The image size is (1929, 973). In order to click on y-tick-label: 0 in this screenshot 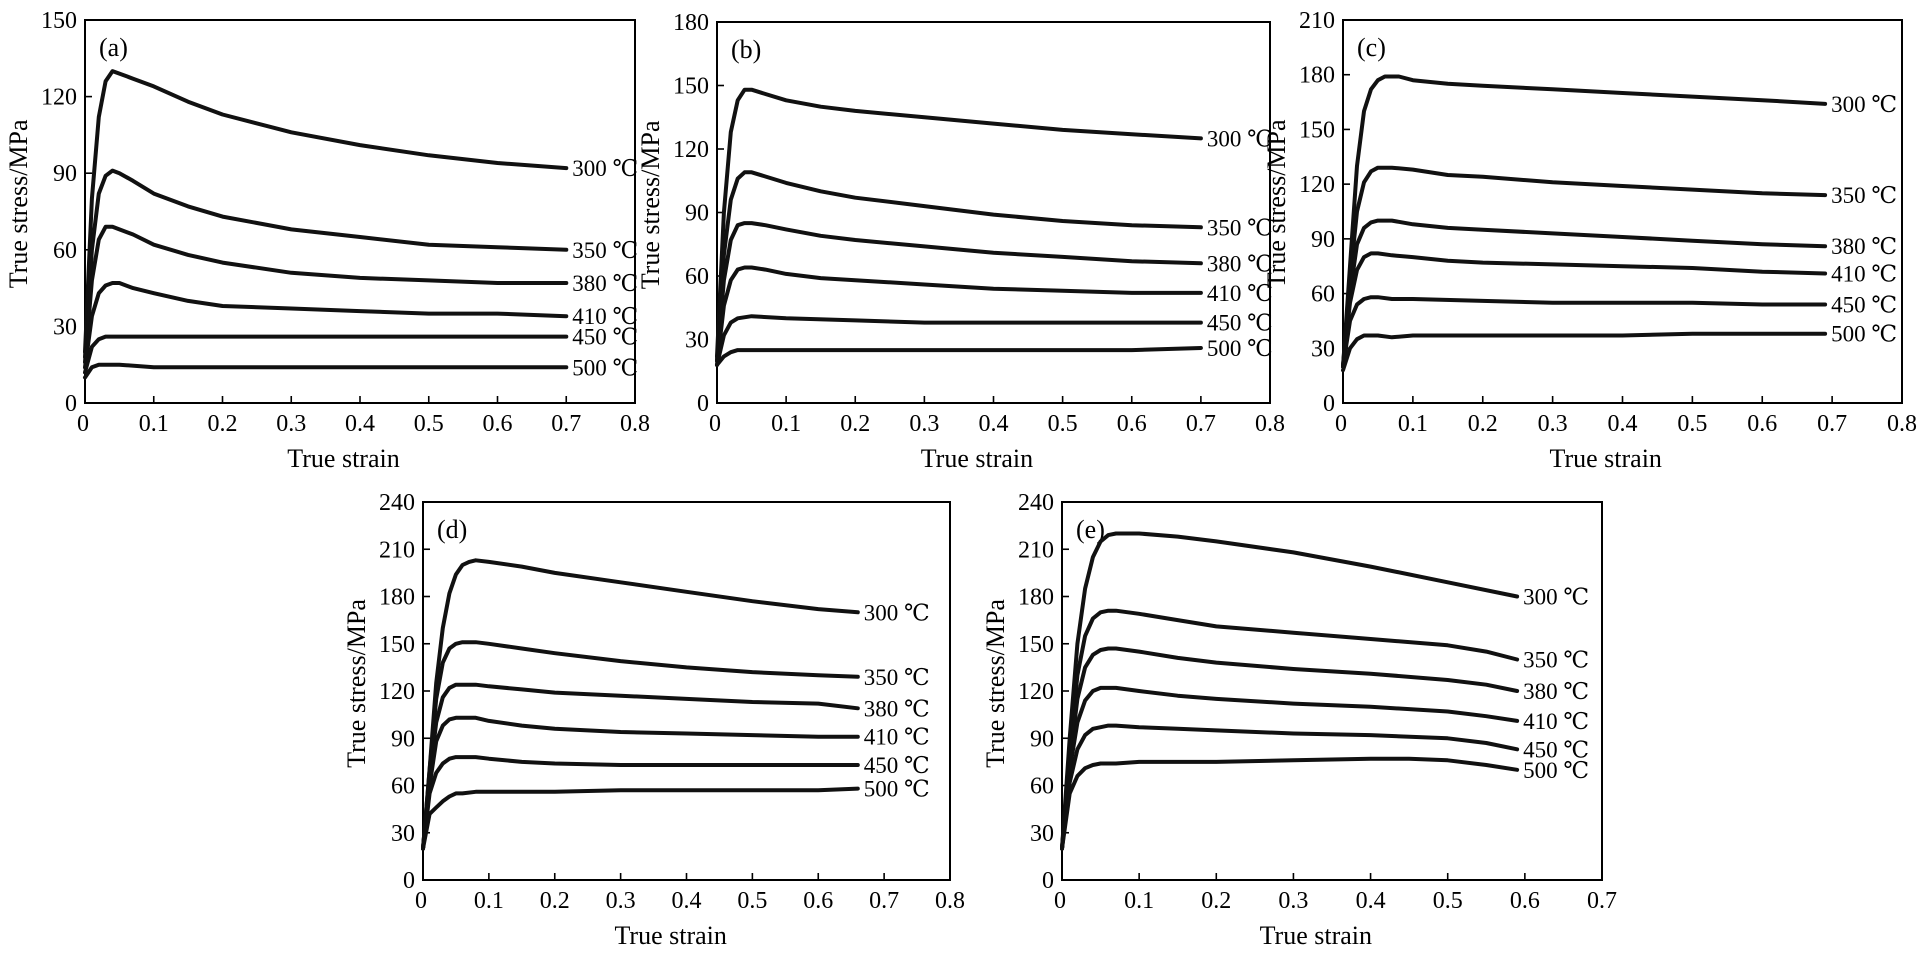, I will do `click(703, 404)`.